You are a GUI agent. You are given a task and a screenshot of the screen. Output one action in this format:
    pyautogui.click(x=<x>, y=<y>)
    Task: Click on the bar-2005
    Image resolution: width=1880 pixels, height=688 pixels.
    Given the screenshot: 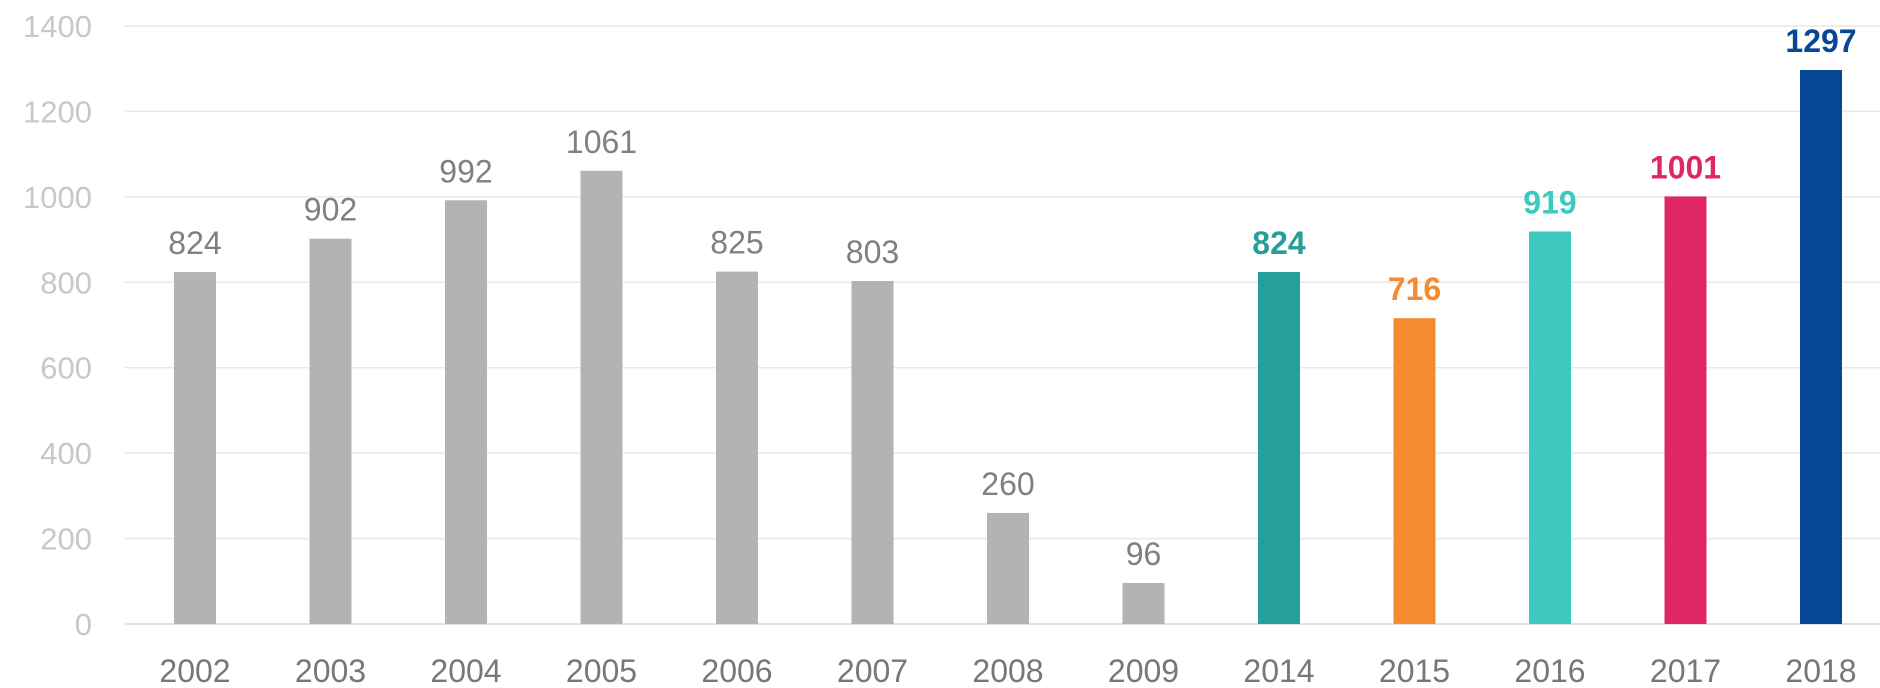 What is the action you would take?
    pyautogui.click(x=601, y=397)
    